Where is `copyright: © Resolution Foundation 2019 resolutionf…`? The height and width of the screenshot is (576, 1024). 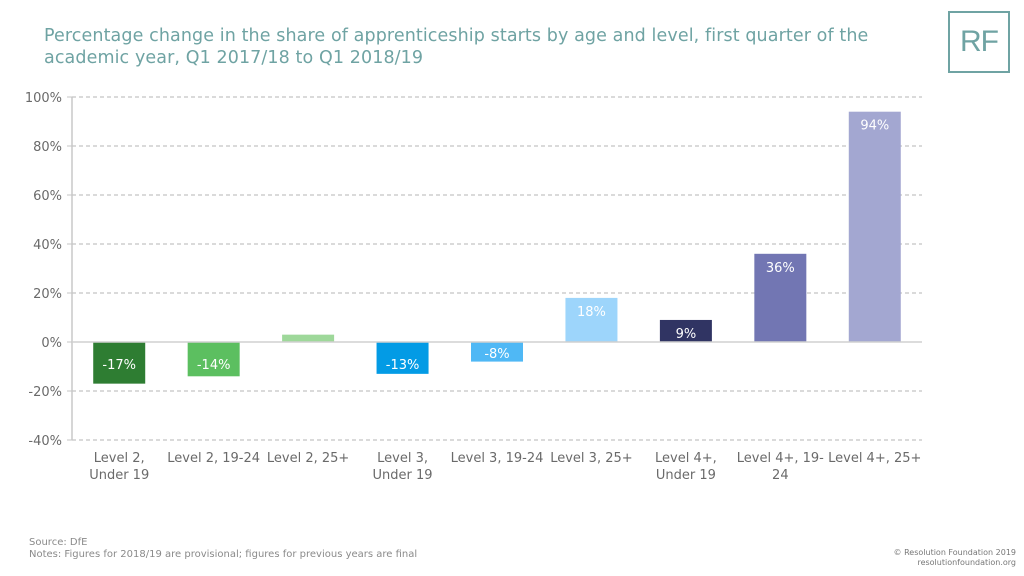
copyright: © Resolution Foundation 2019 resolutionf… is located at coordinates (955, 558).